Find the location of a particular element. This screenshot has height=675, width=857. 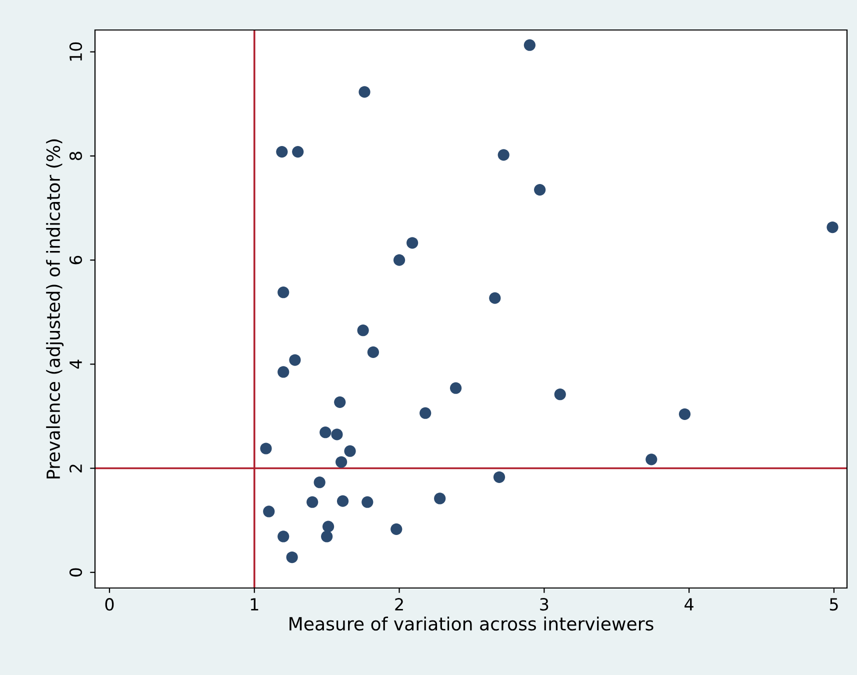

y-tick-label: 2 is located at coordinates (75, 468).